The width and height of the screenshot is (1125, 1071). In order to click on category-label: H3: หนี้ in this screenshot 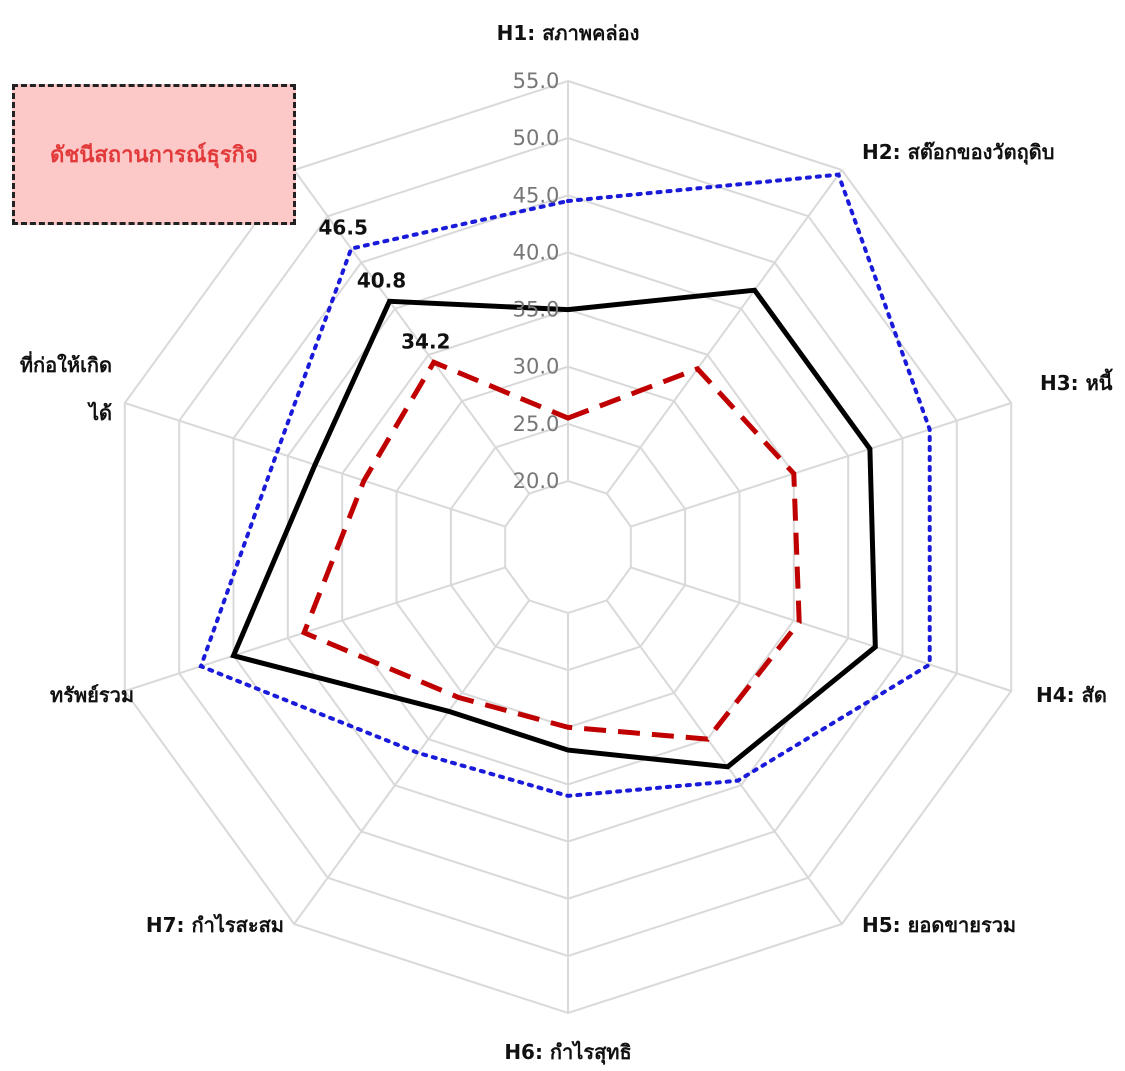, I will do `click(1077, 381)`.